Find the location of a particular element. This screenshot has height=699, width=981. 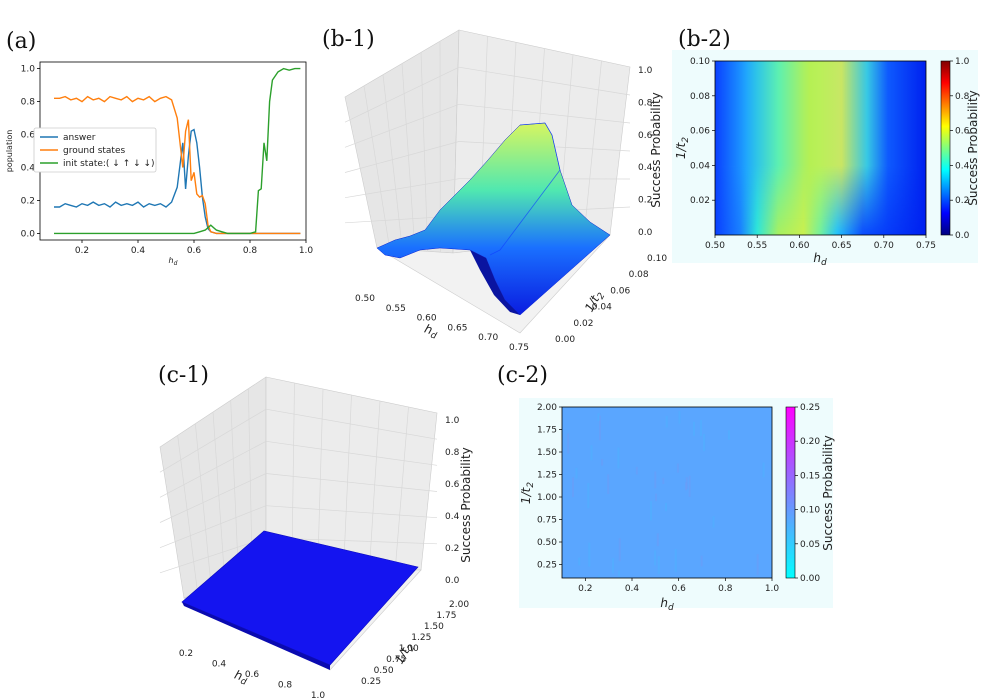

y-tick-label: 0.8 is located at coordinates (28, 103).